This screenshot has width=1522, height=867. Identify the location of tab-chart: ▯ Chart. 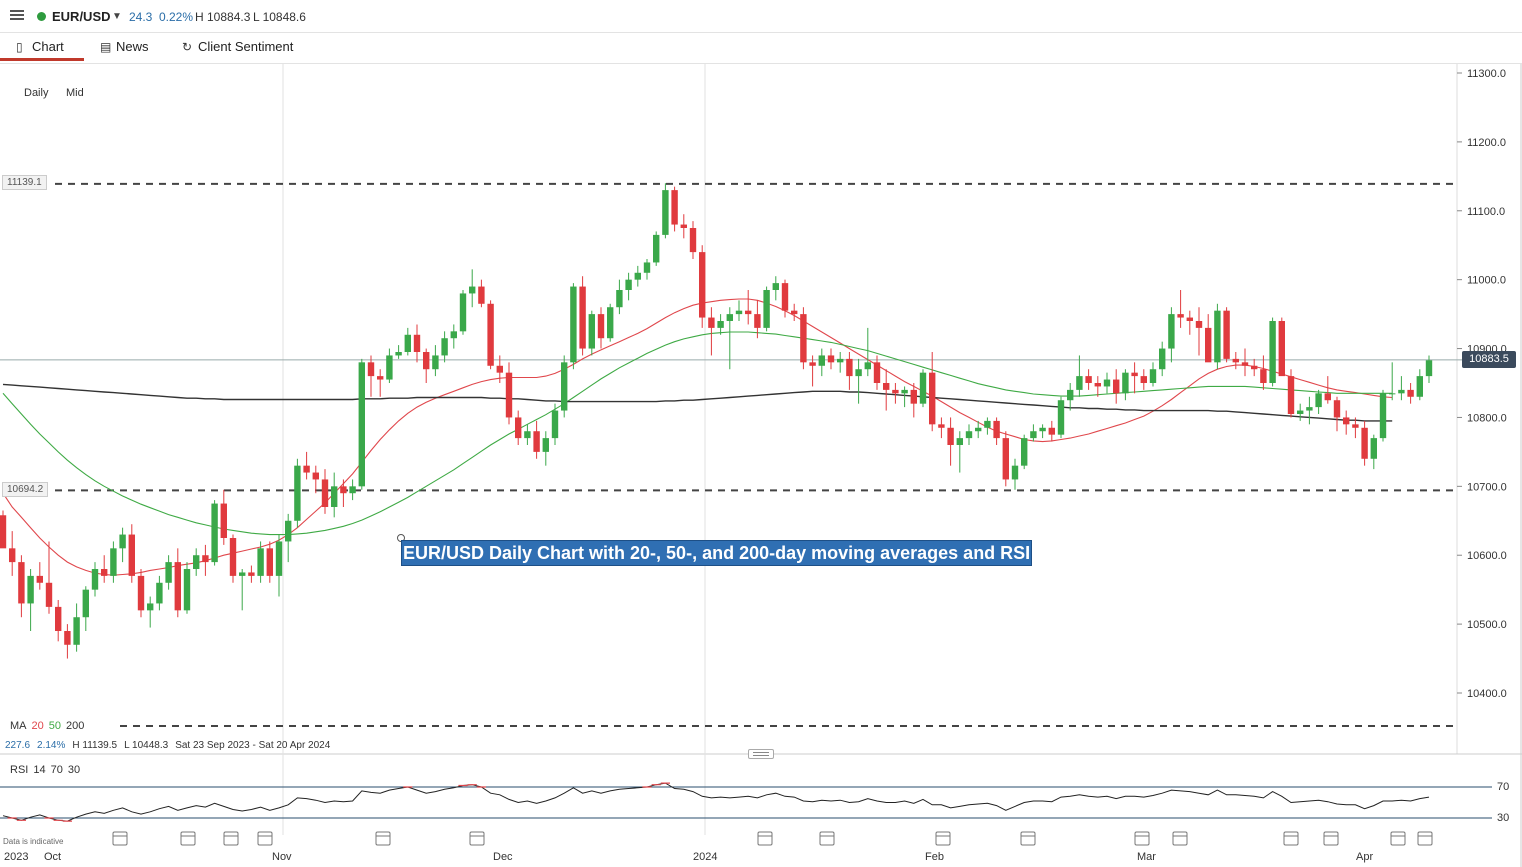
(42, 47).